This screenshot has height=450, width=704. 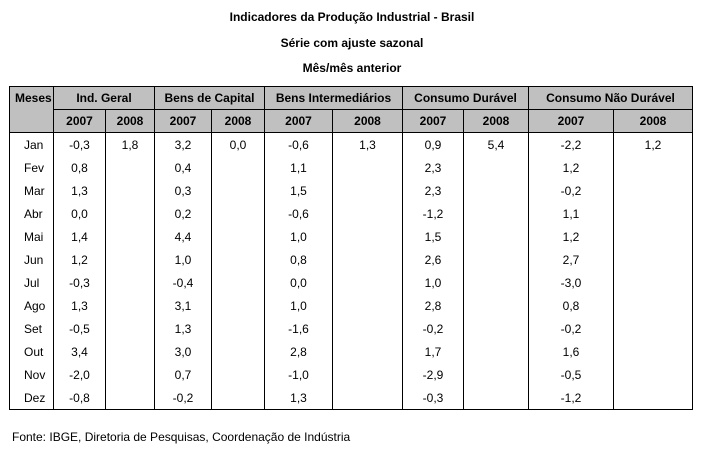 I want to click on group-header-consumo-duravel: Consumo Durável, so click(x=465, y=98).